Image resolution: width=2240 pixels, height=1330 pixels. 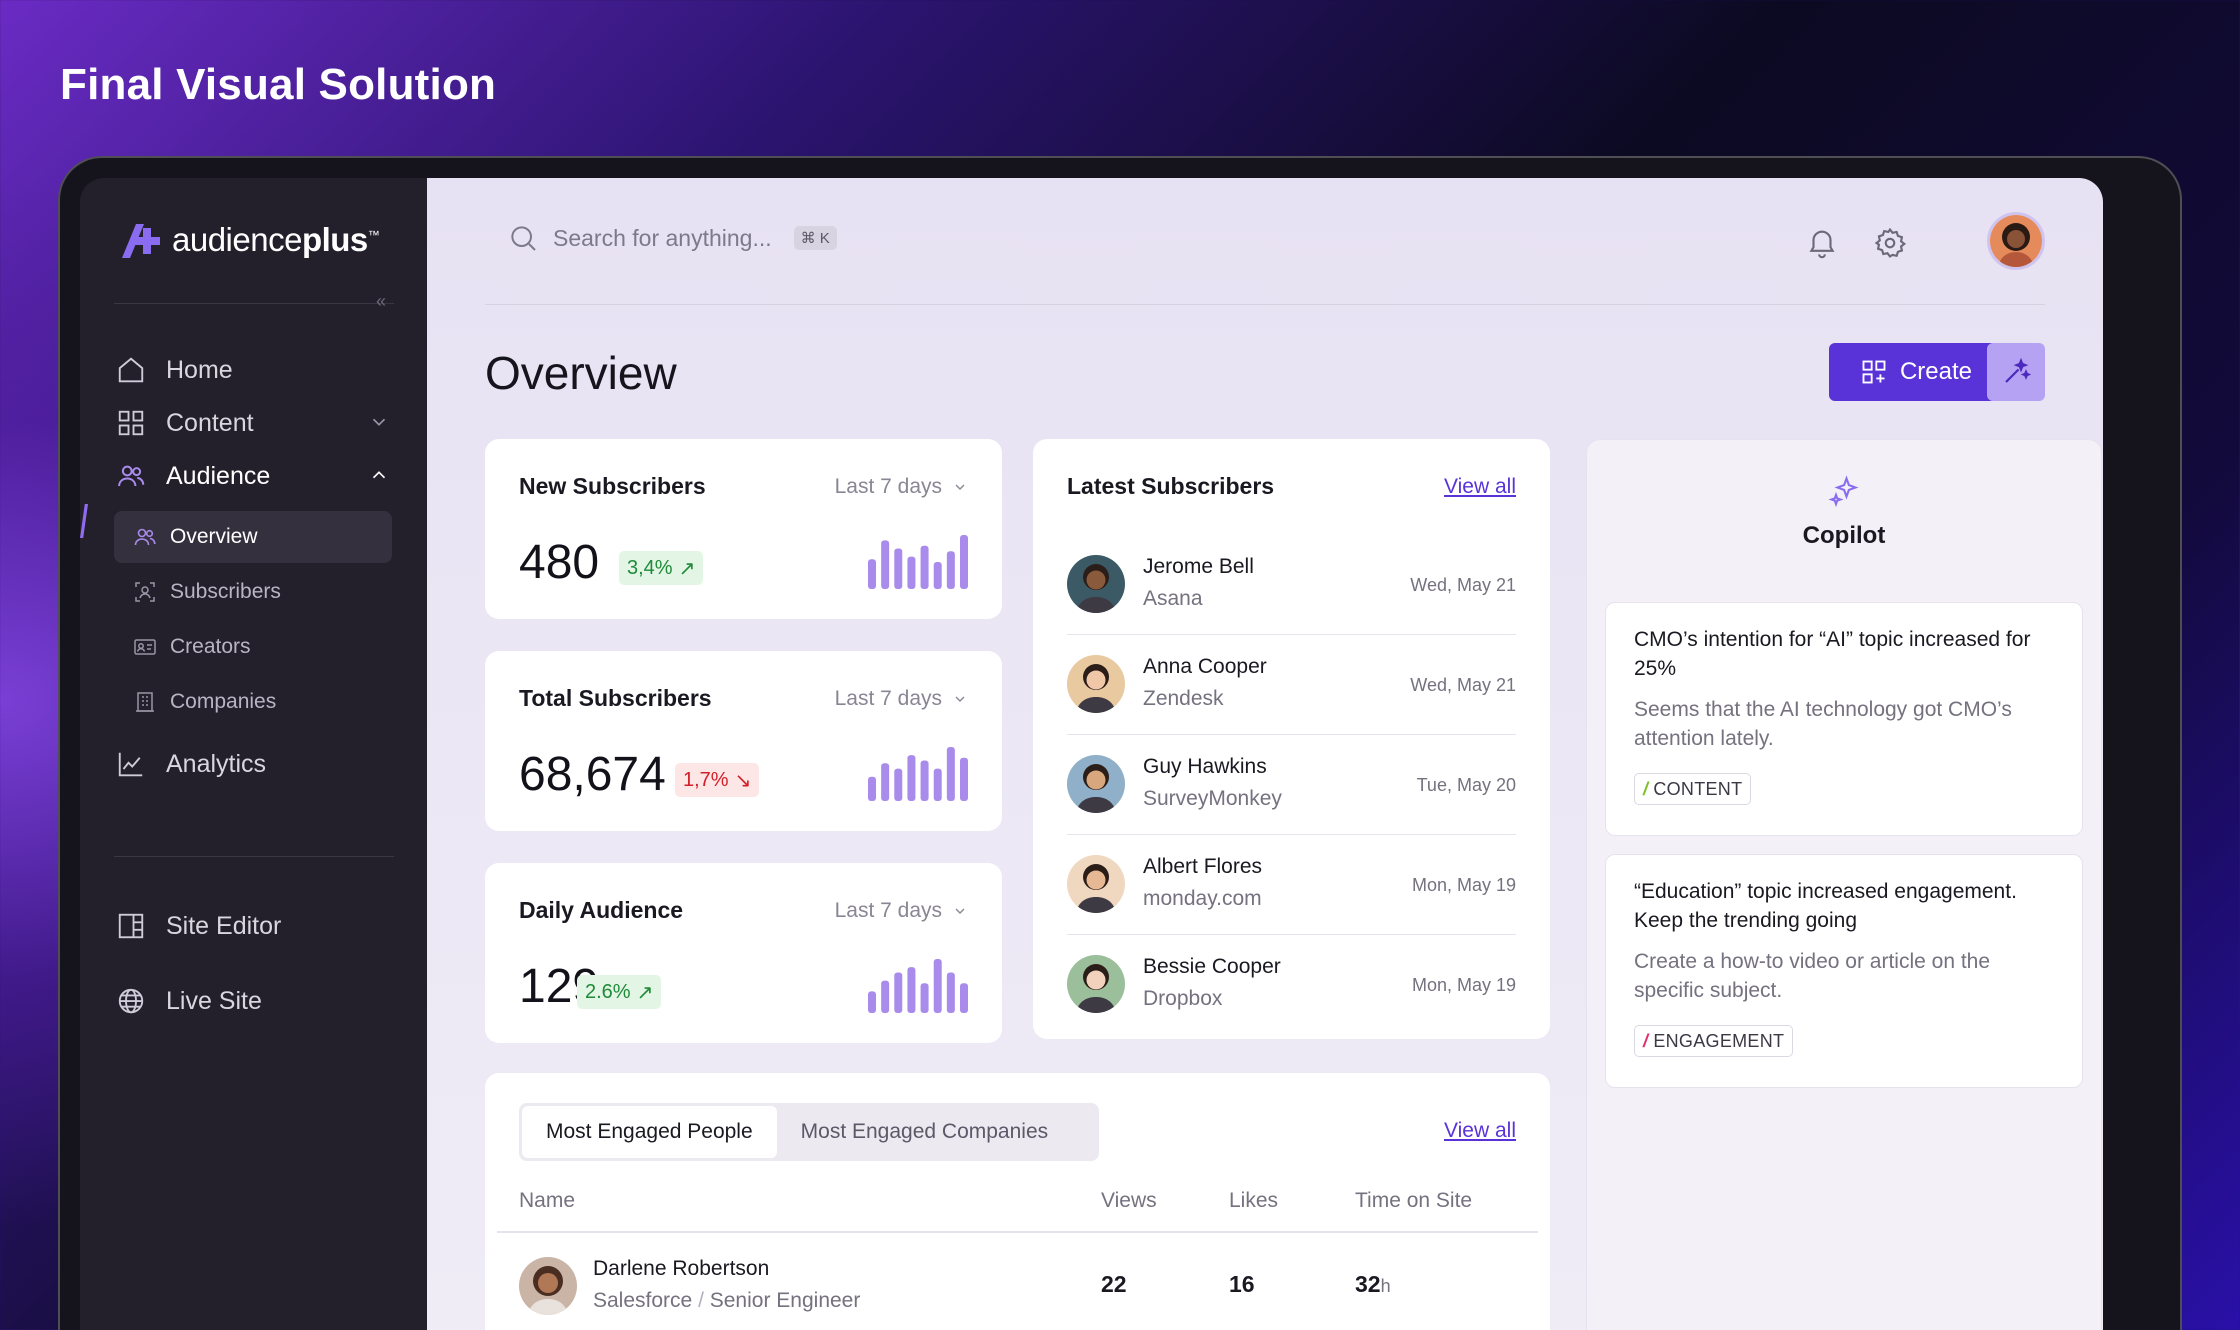 I want to click on tab-most-engaged-people: Most Engaged People, so click(x=649, y=1132).